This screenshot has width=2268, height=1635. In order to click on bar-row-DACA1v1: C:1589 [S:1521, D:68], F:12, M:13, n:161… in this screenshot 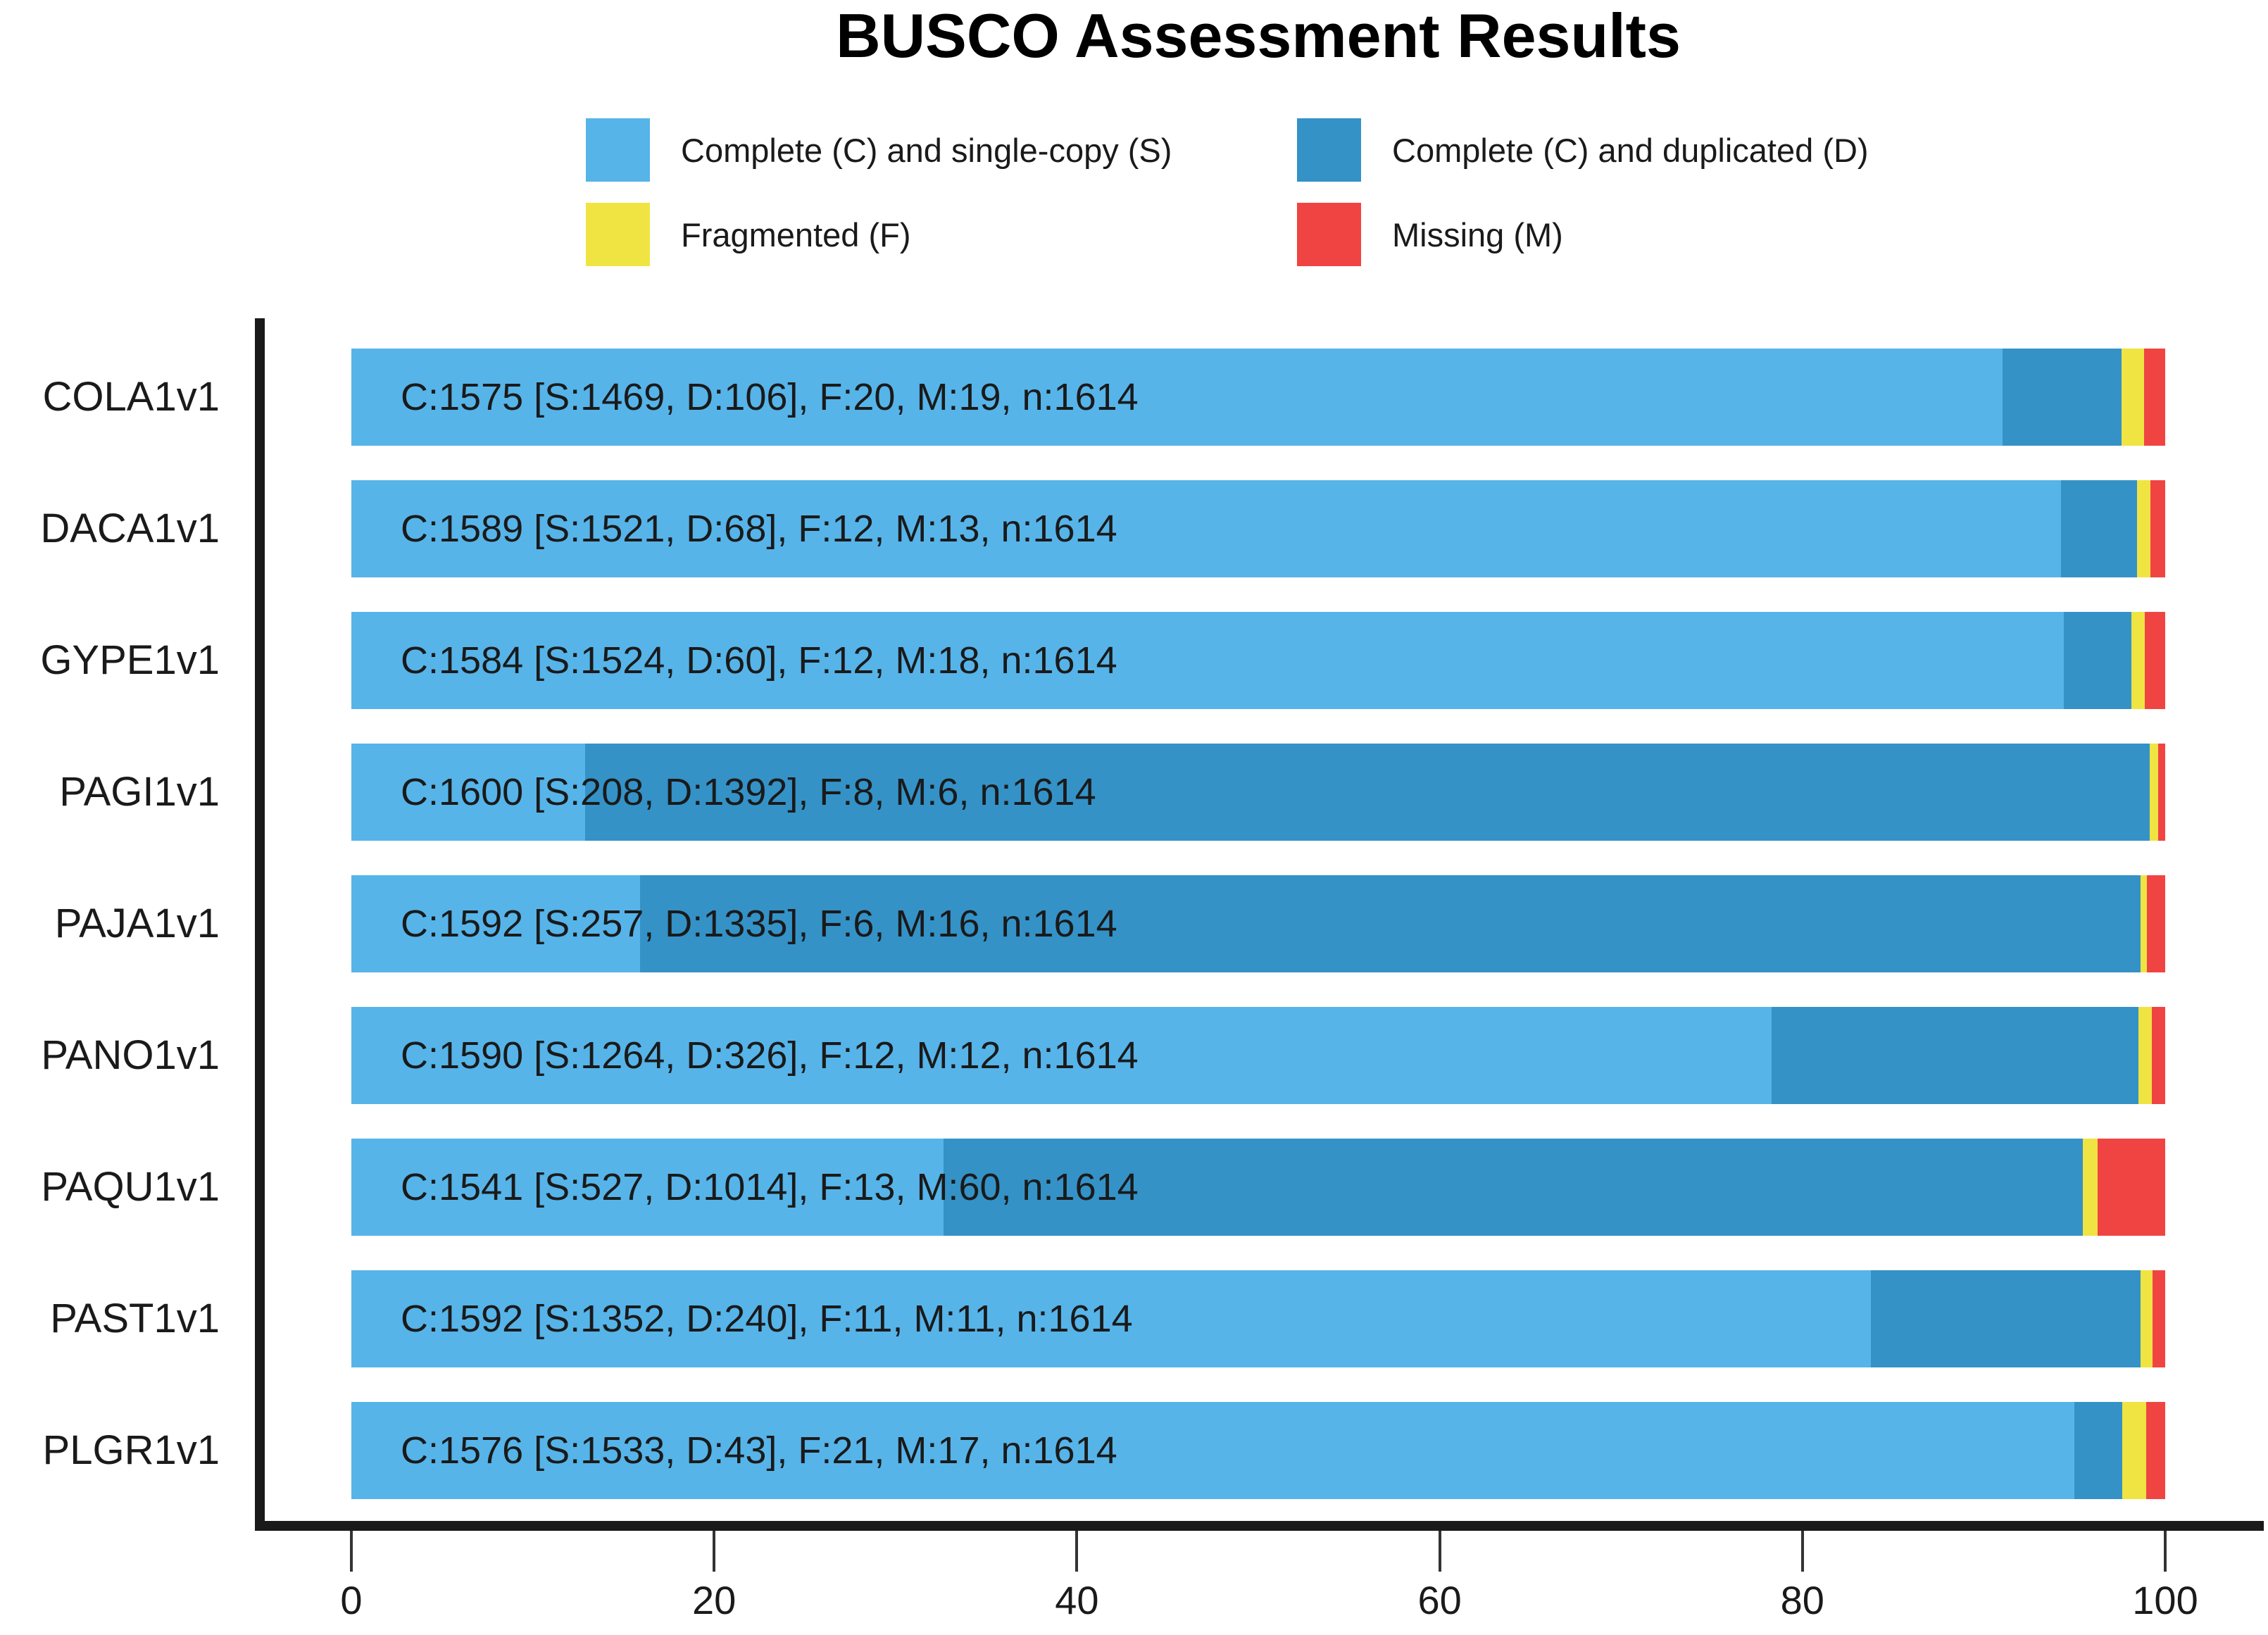, I will do `click(1258, 528)`.